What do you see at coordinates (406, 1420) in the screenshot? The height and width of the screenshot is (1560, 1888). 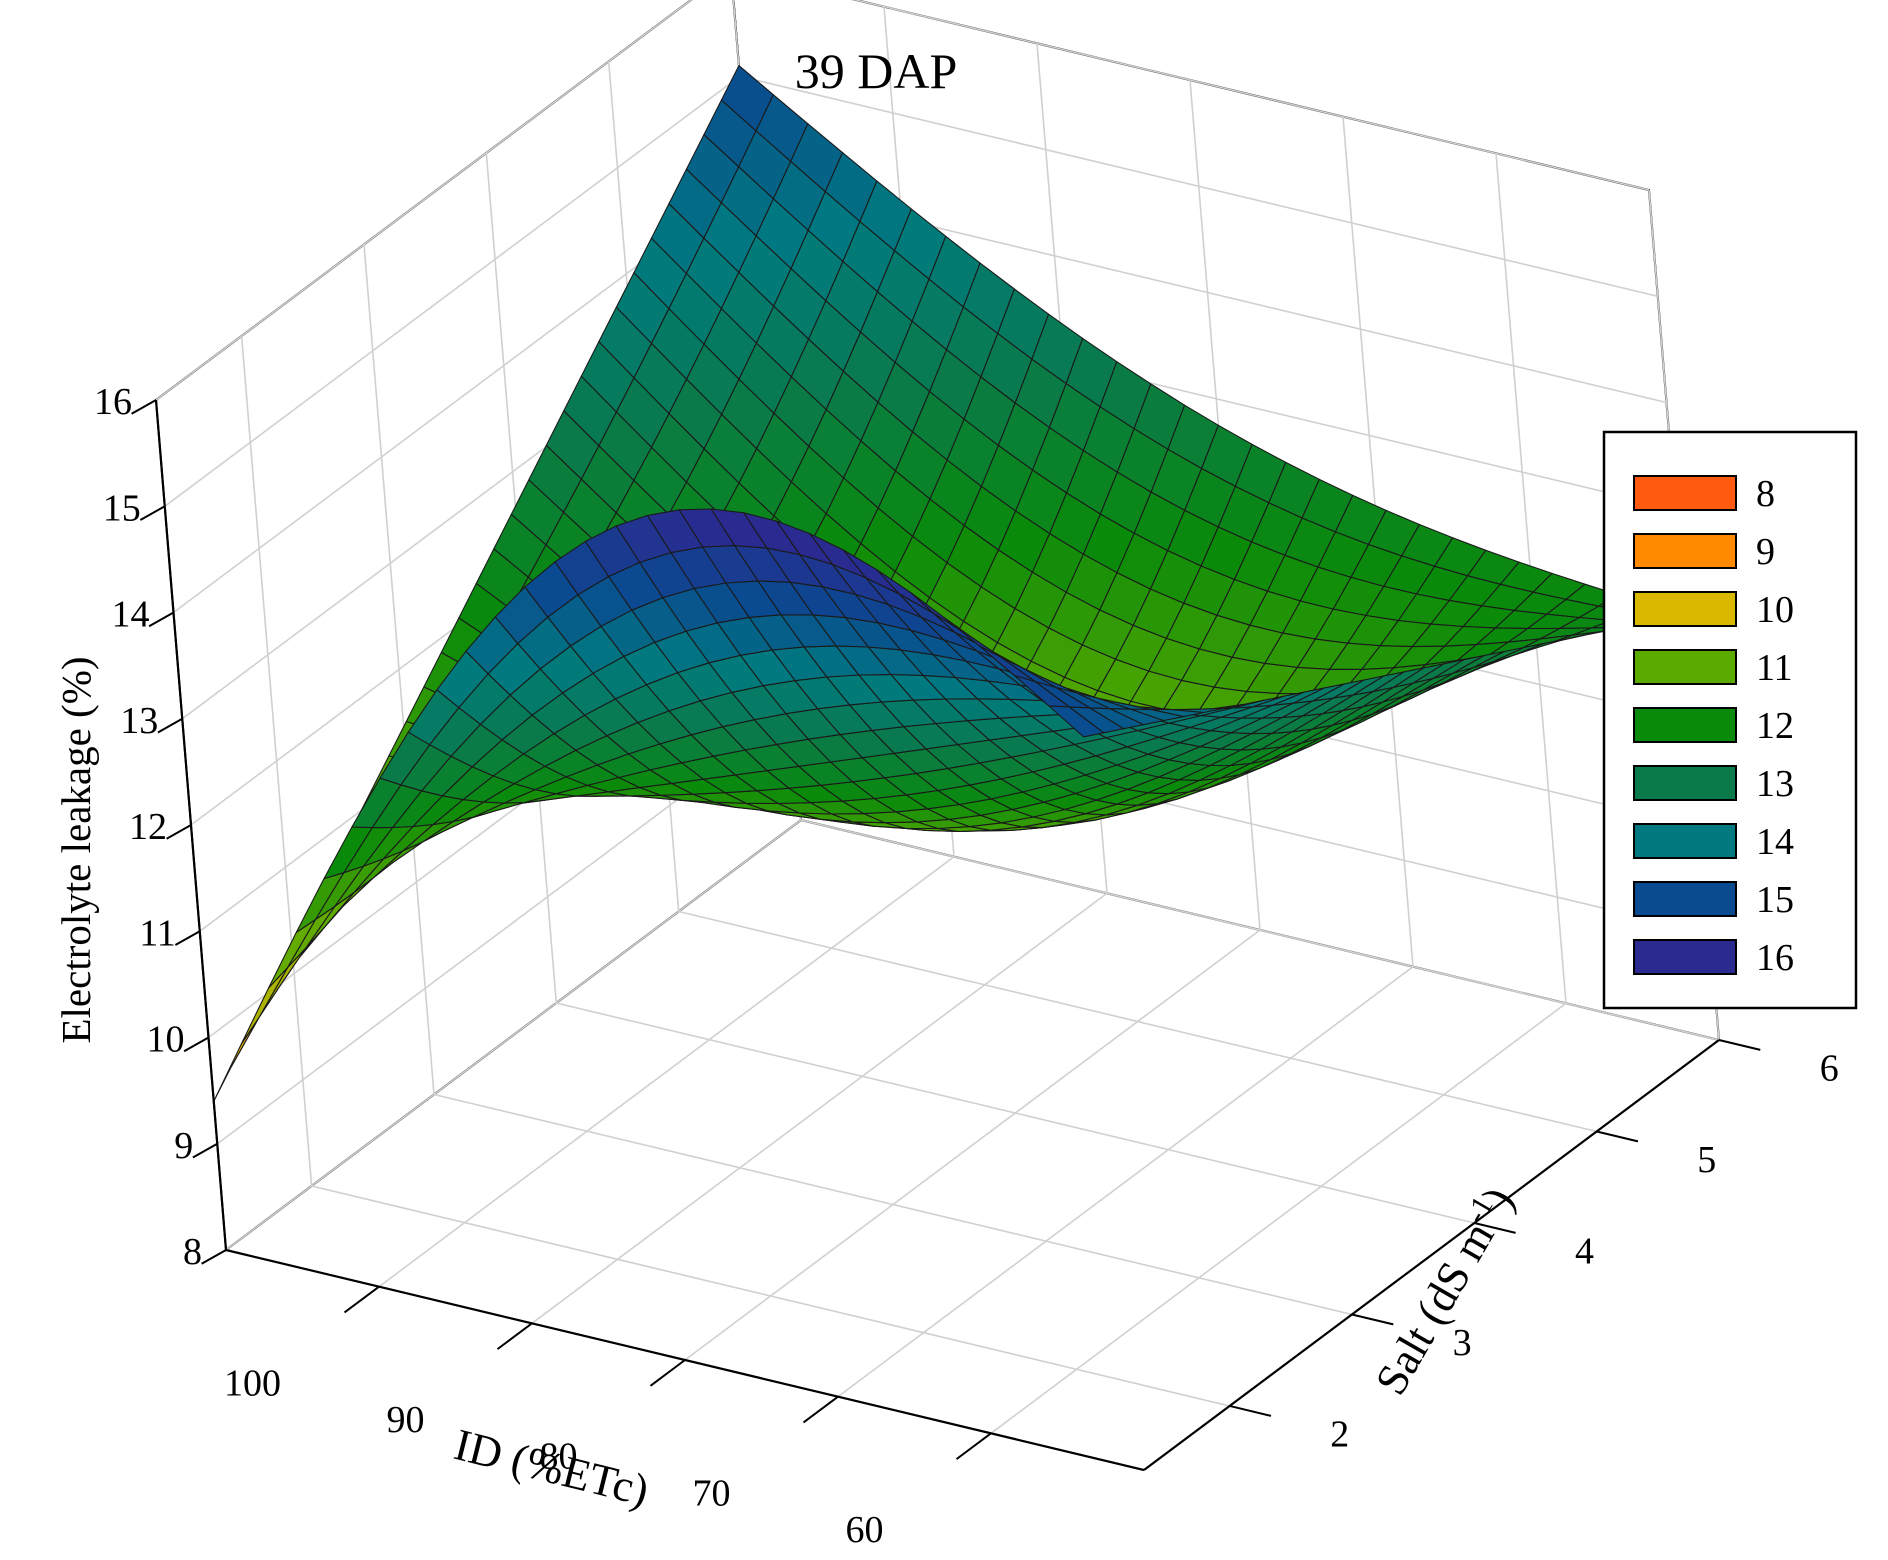 I see `x-tick-label: 90` at bounding box center [406, 1420].